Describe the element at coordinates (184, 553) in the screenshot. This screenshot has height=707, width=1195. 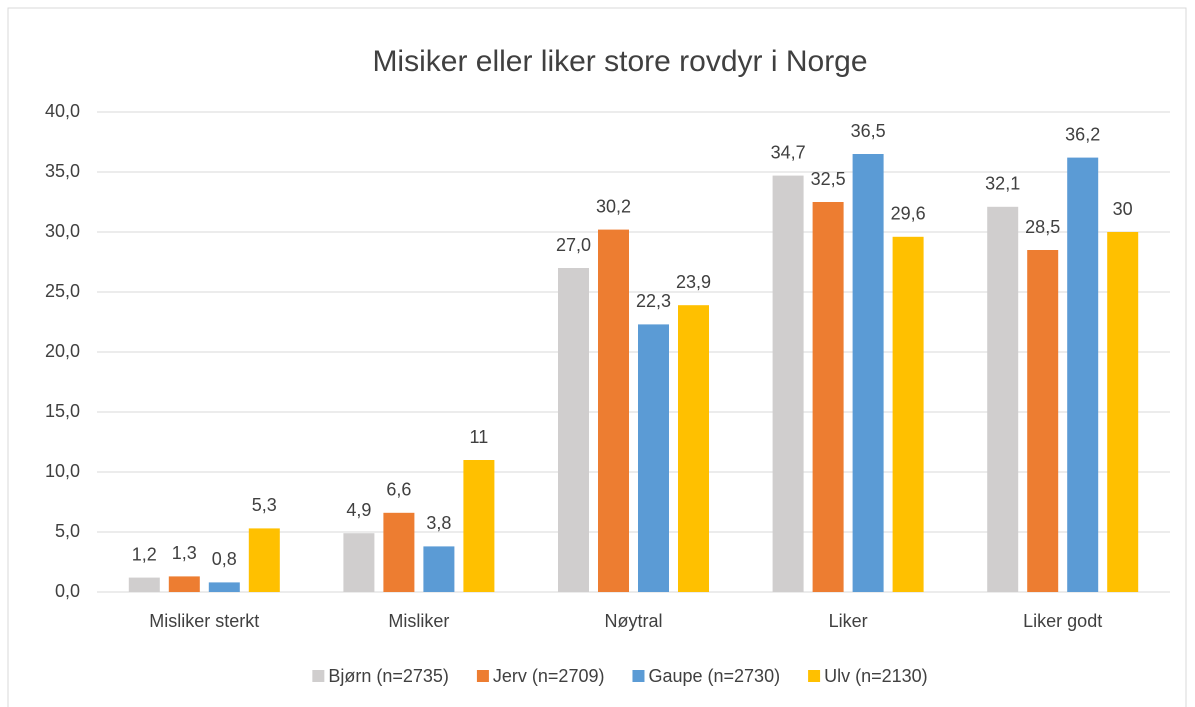
I see `data-label: 1,3` at that location.